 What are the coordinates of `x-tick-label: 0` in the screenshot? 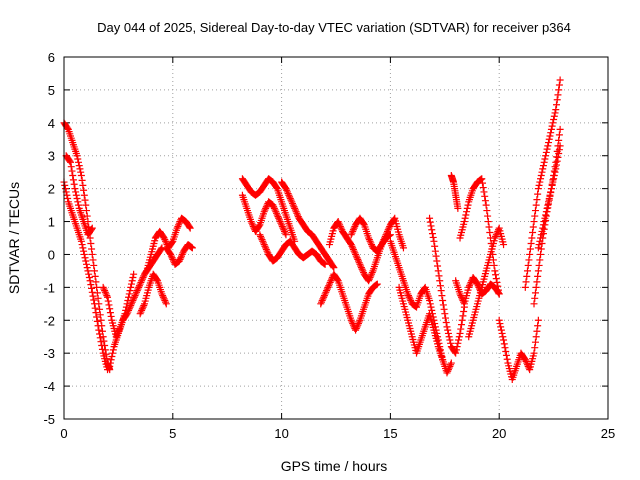 It's located at (63, 433).